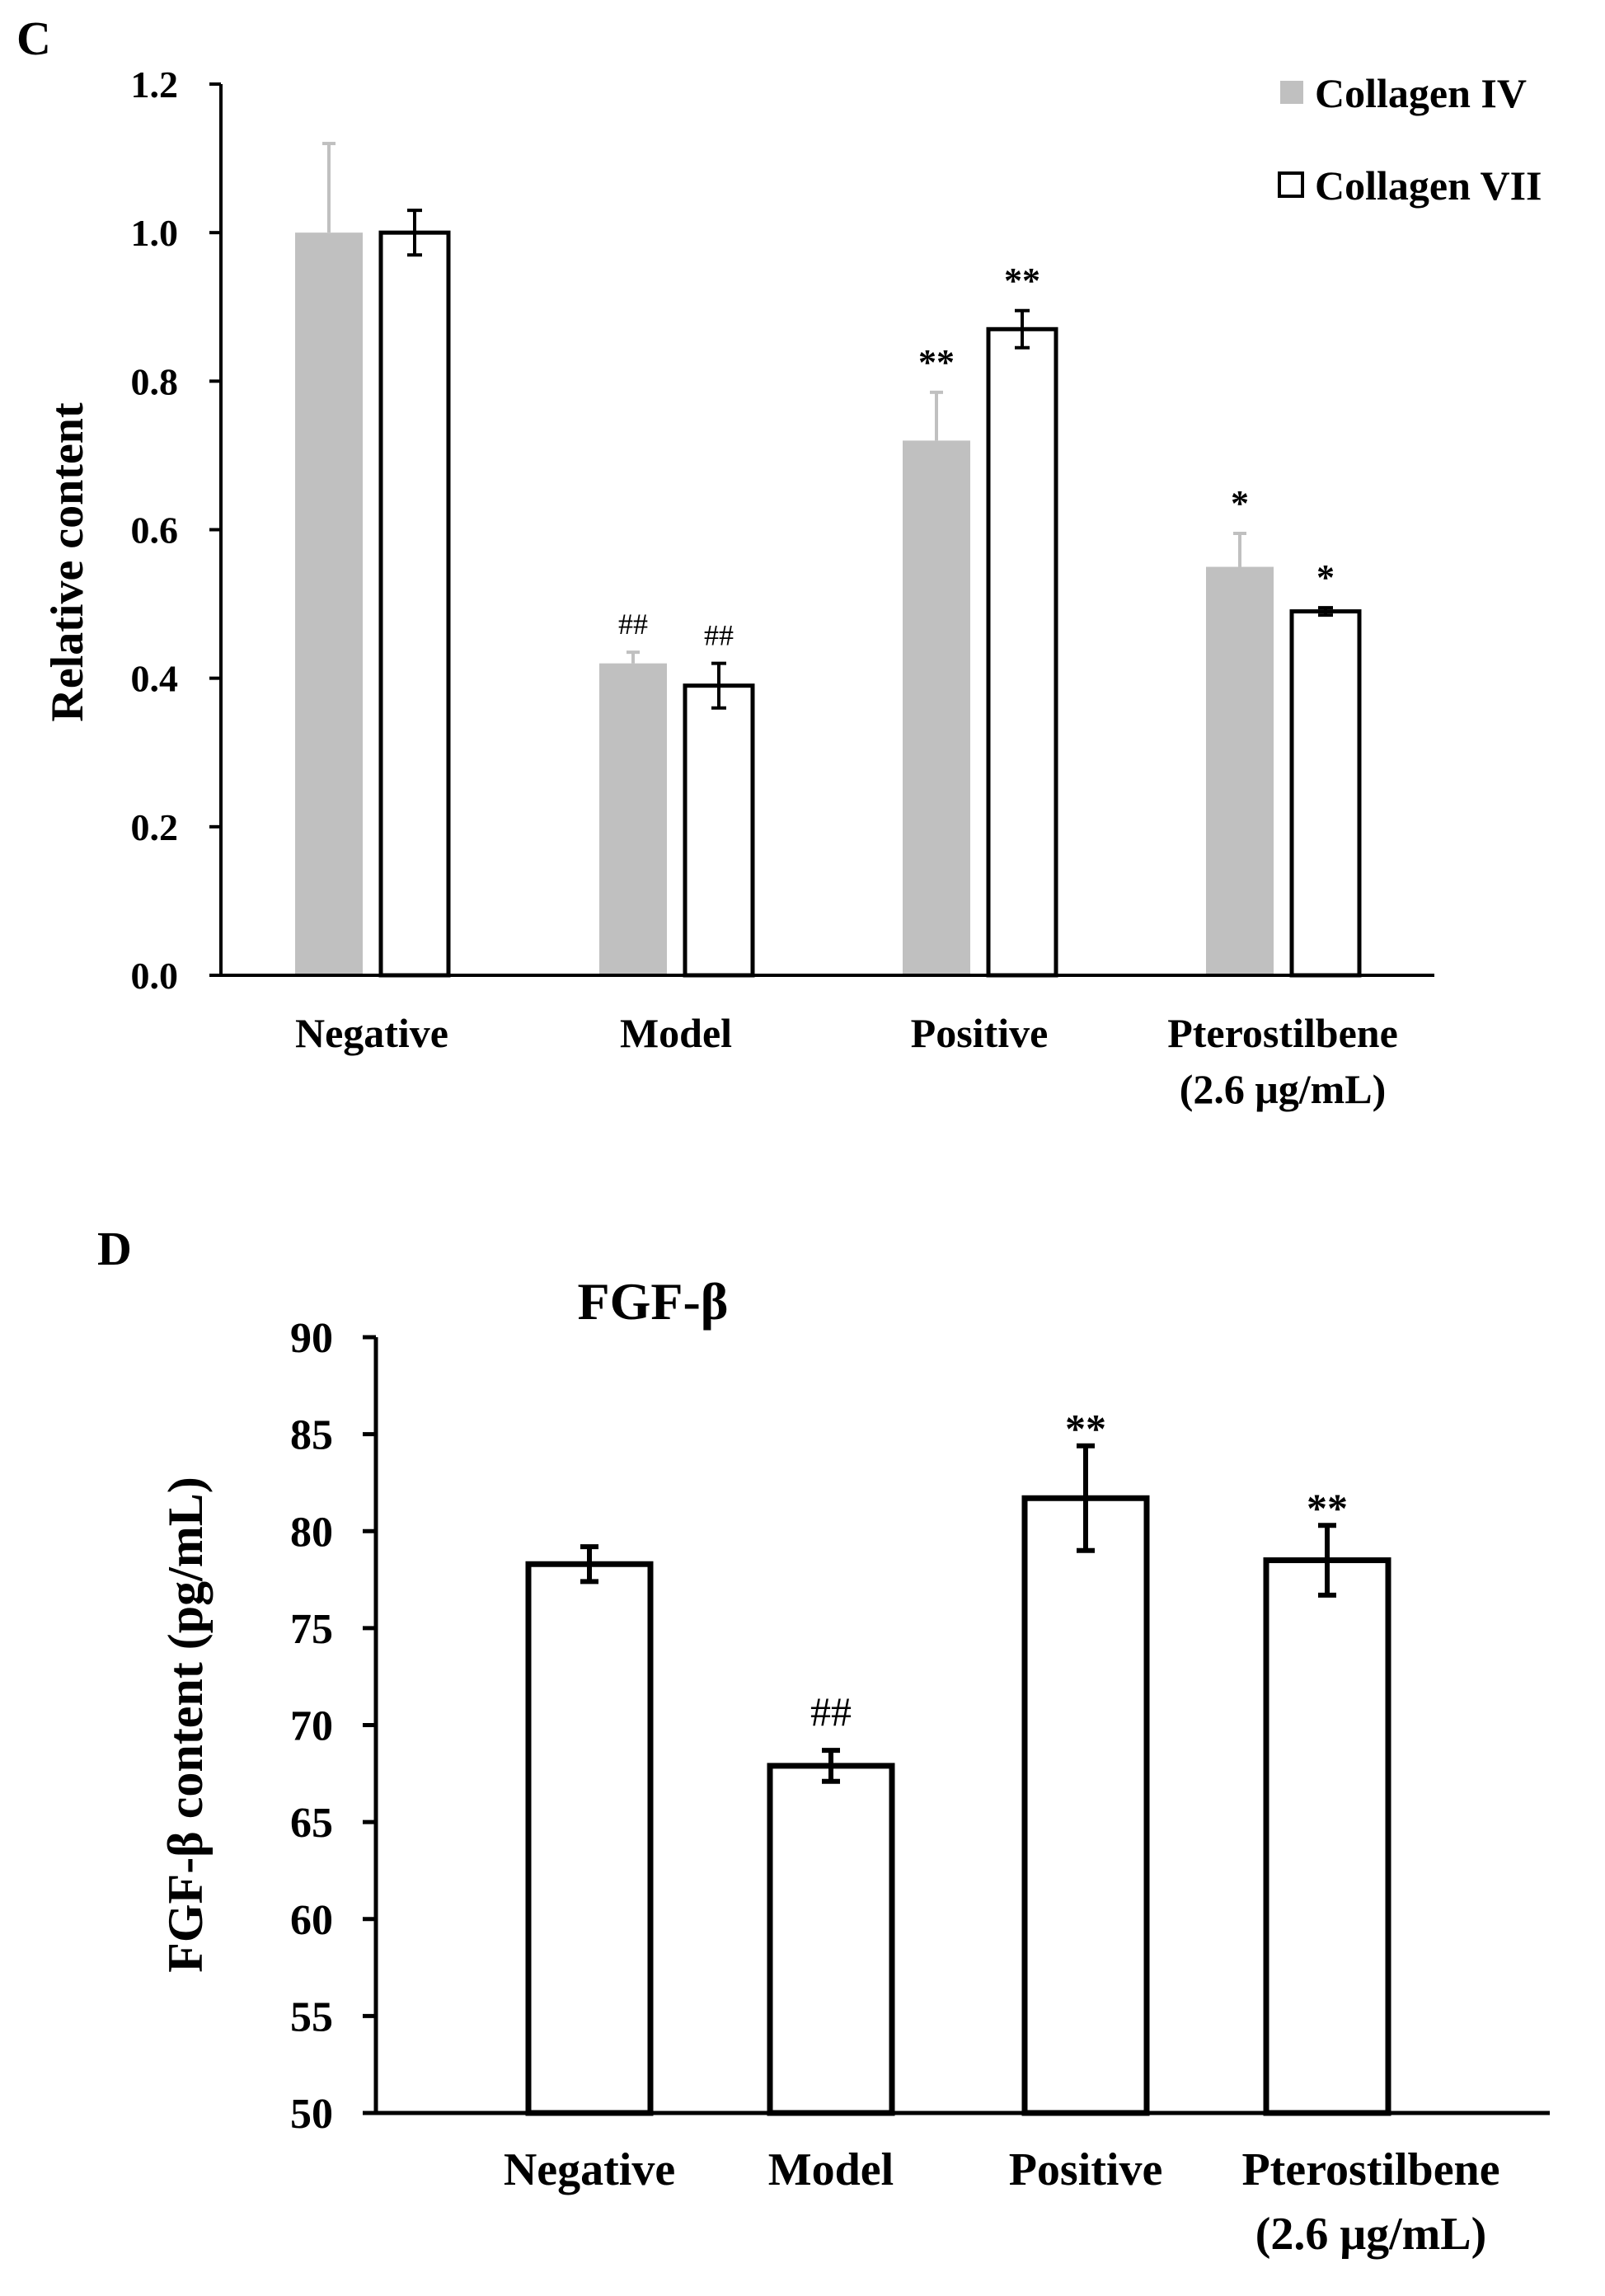 Image resolution: width=1605 pixels, height=2296 pixels. I want to click on y-tick-label-d: 65, so click(311, 1824).